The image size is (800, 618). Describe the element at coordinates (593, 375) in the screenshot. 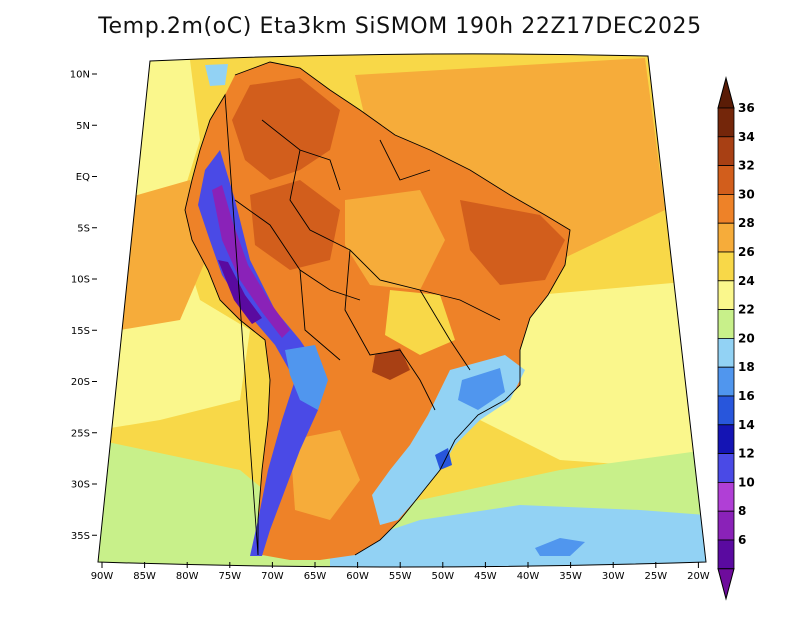

I see `atlantic-warm-band` at that location.